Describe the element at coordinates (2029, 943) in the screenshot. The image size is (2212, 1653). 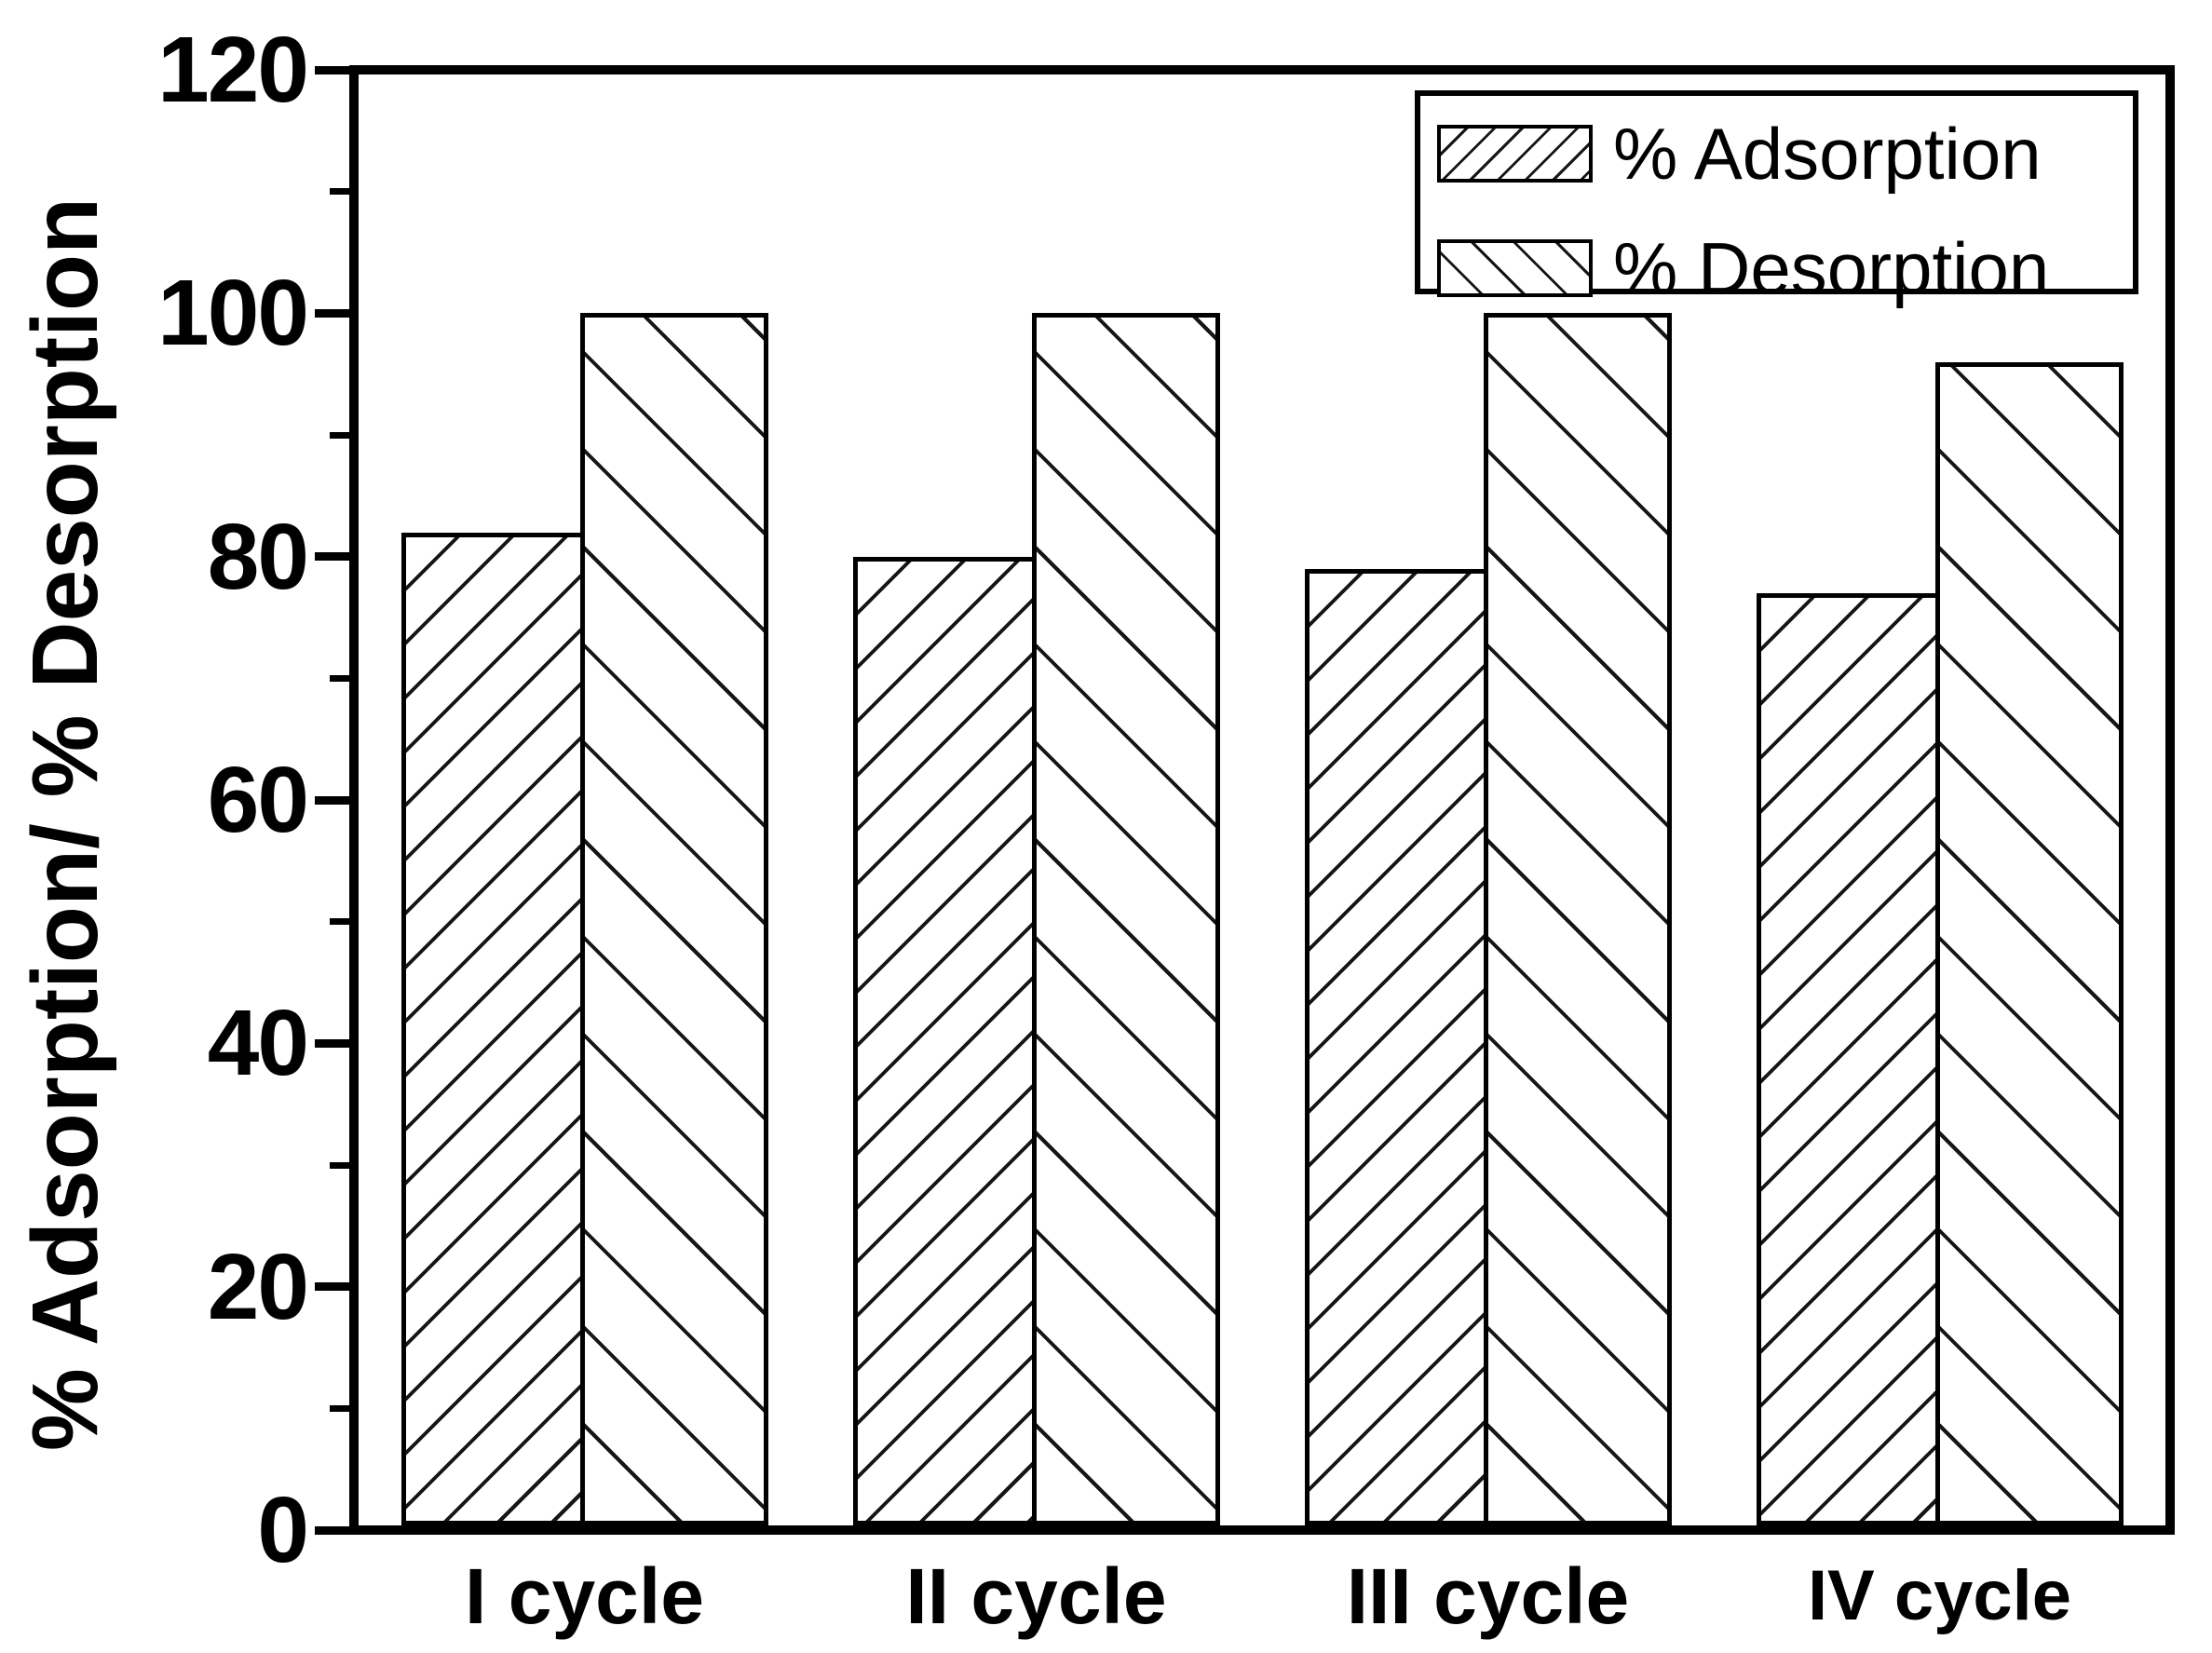
I see `bar-desorption-iv-cycle` at that location.